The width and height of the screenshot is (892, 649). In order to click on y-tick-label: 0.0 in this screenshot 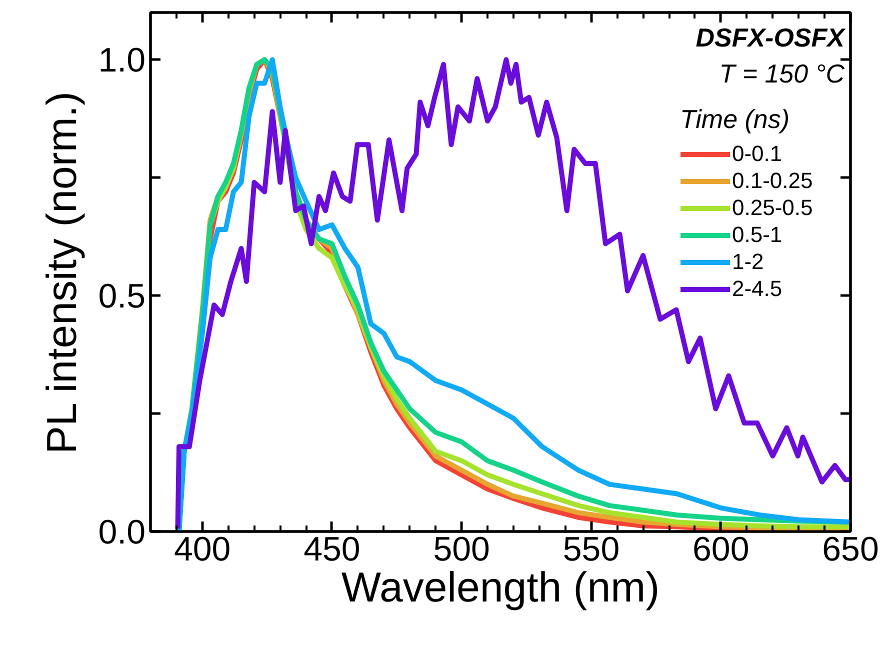, I will do `click(122, 533)`.